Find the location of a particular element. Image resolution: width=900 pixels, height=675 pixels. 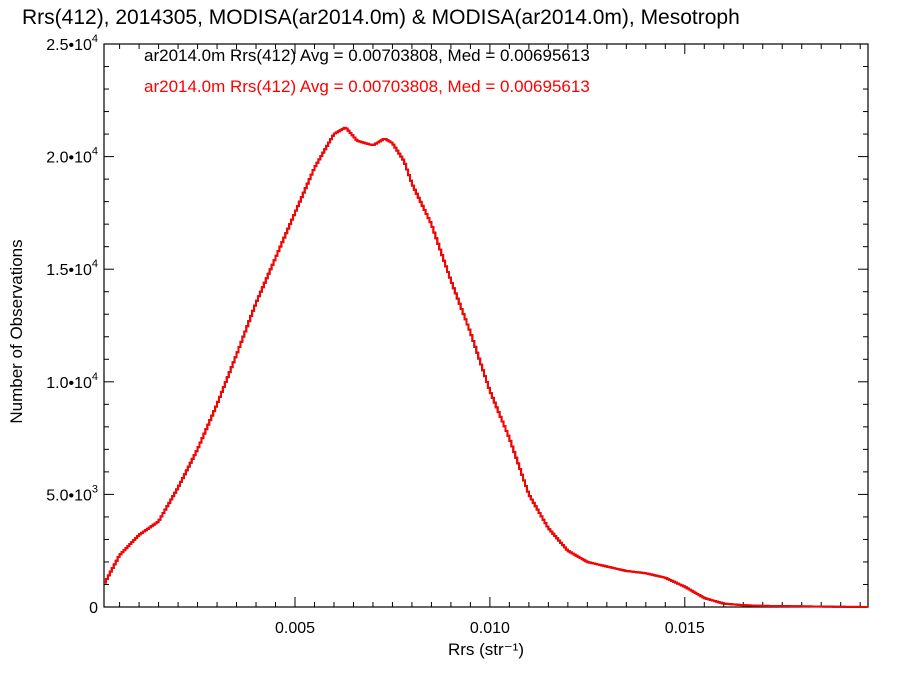

y-tick-mantissa: 2.0•10 is located at coordinates (69, 158).